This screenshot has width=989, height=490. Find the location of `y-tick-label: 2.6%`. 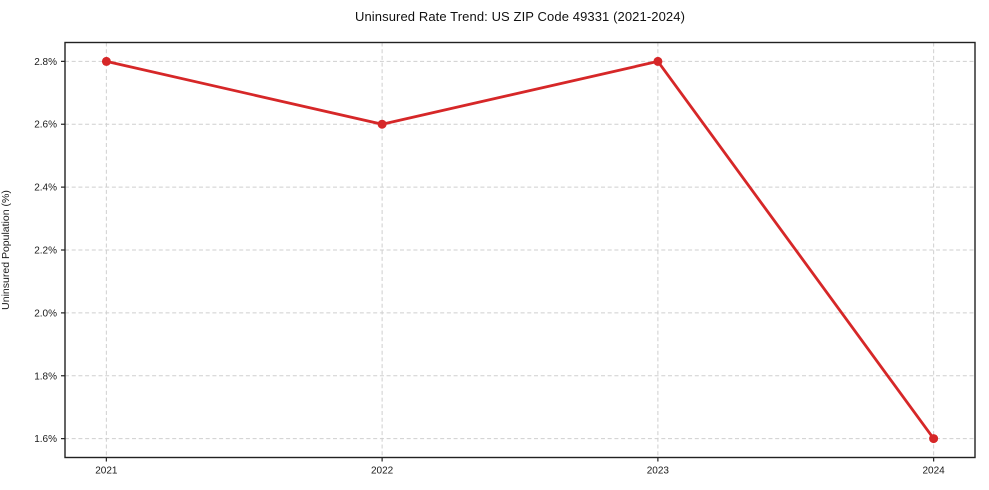

y-tick-label: 2.6% is located at coordinates (45, 125).